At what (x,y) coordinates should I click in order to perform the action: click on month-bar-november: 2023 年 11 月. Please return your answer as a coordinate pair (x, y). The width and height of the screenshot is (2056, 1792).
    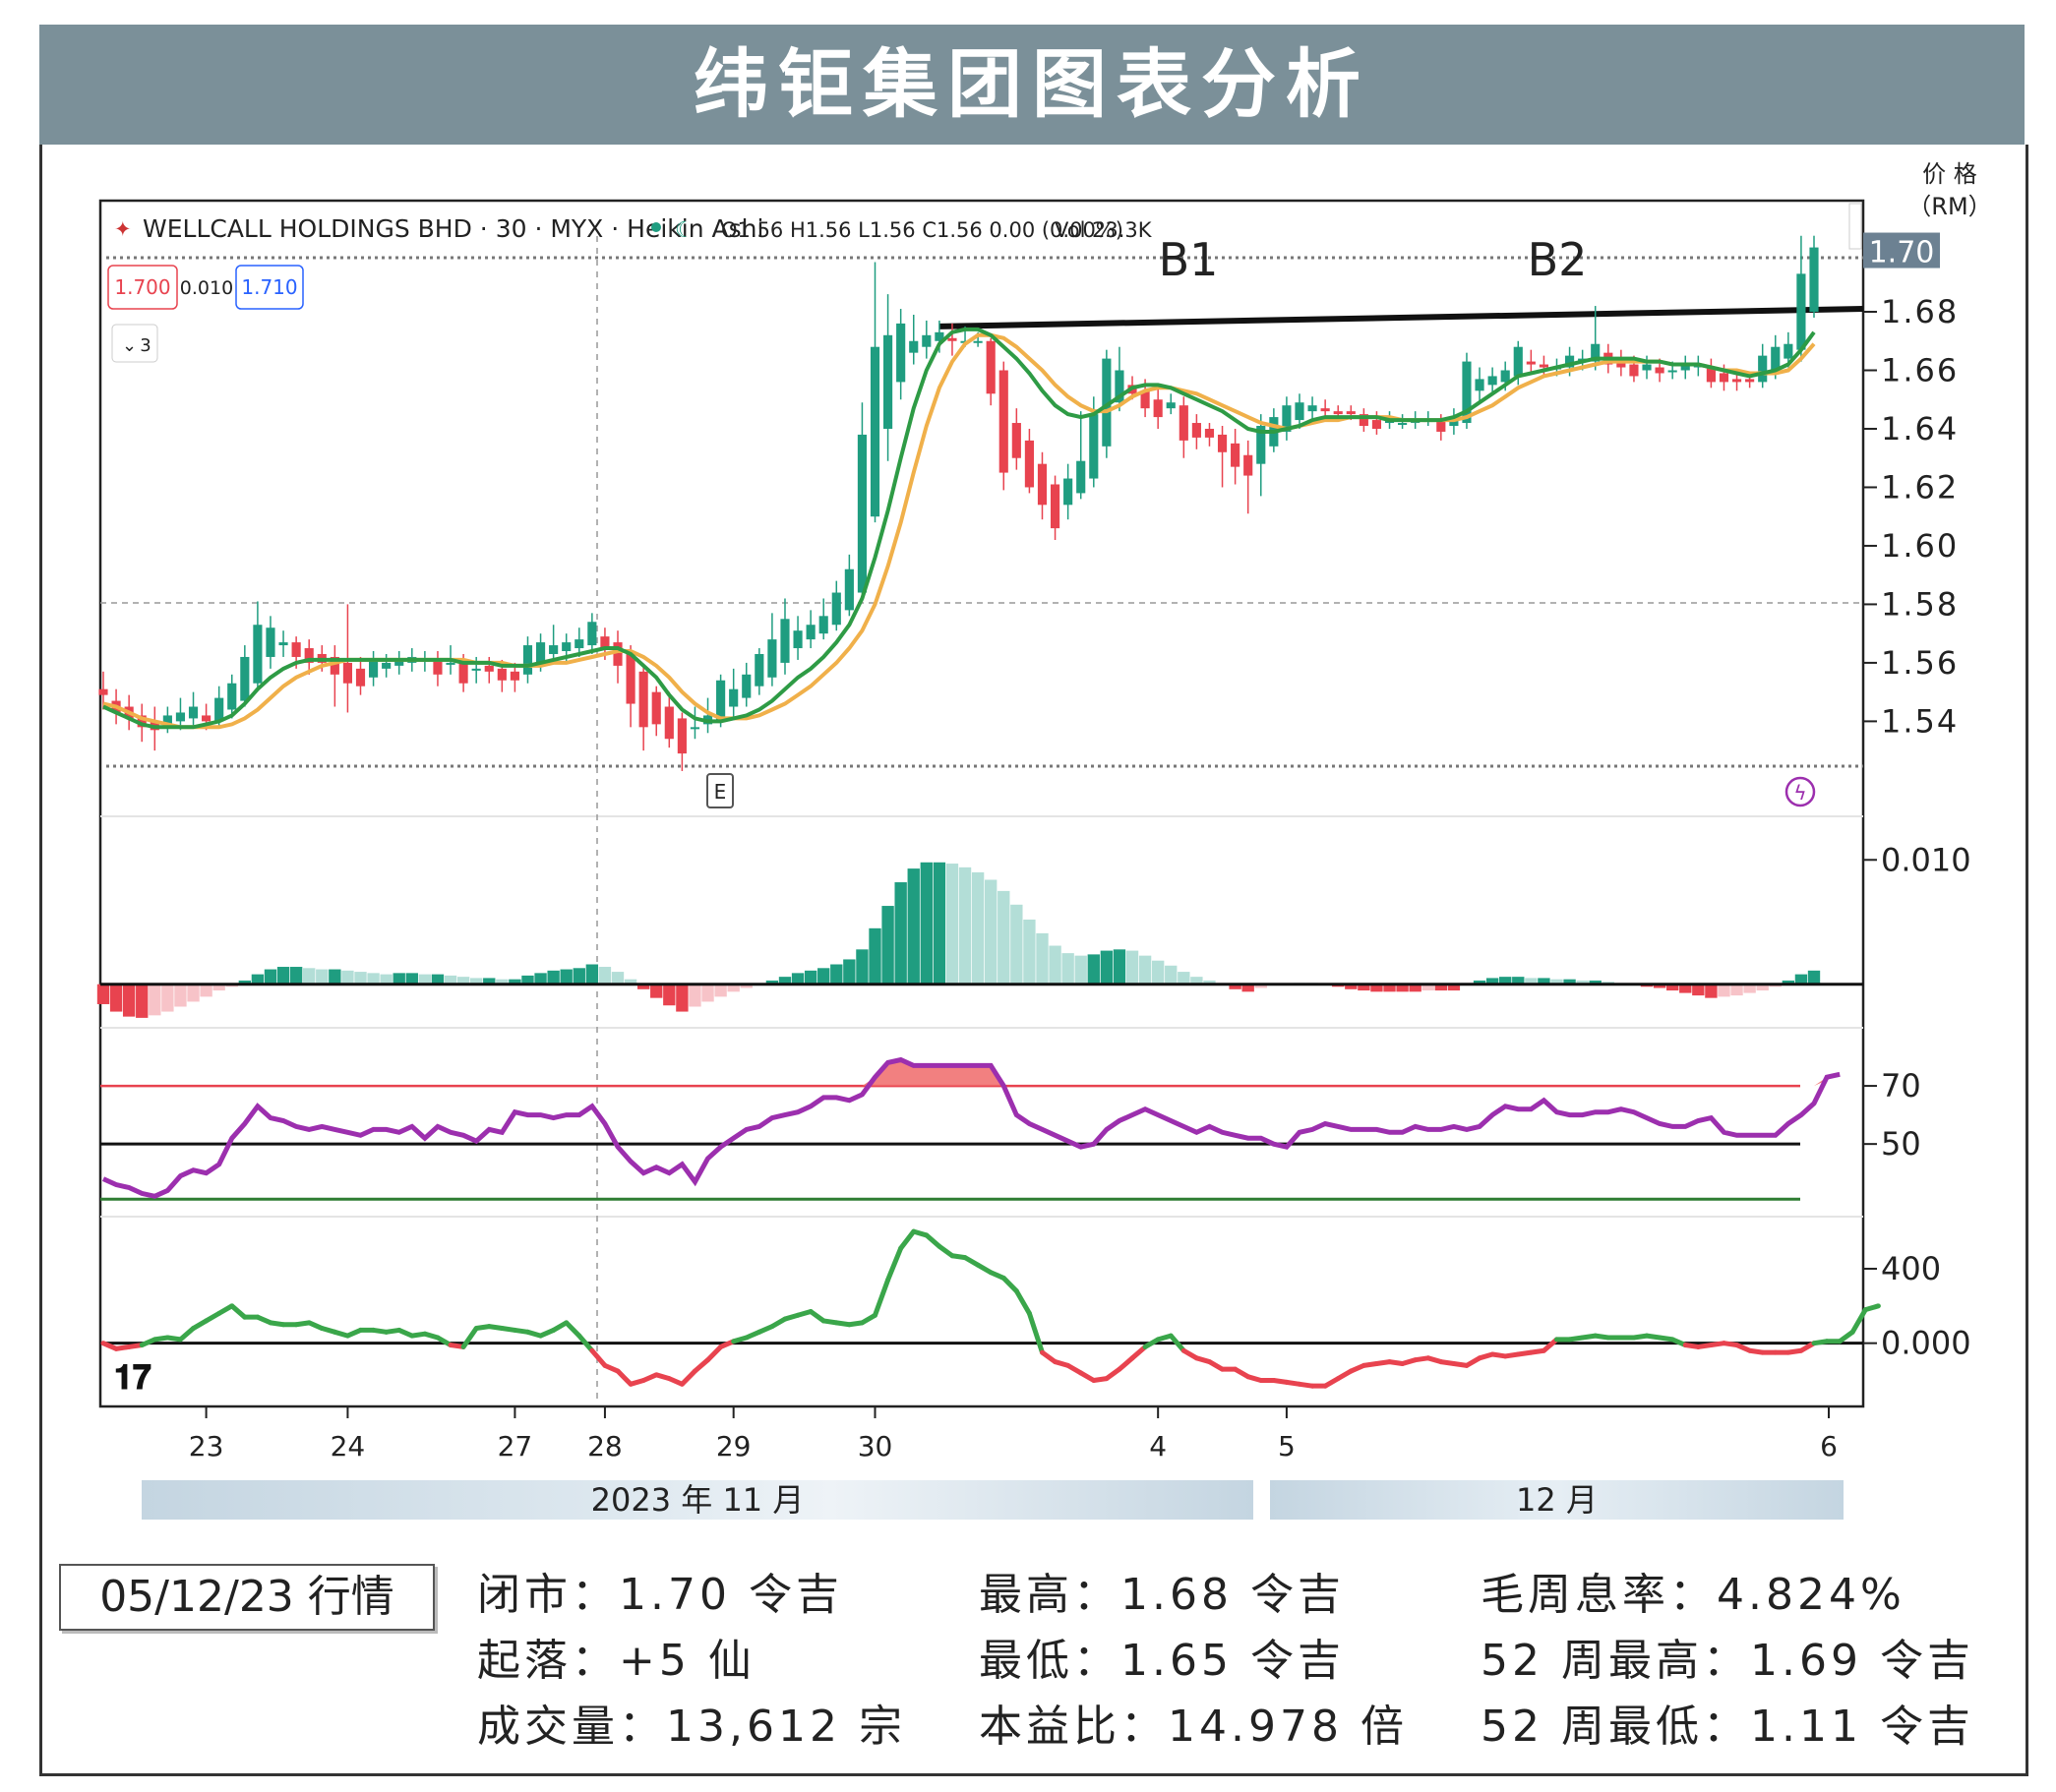
    Looking at the image, I should click on (697, 1500).